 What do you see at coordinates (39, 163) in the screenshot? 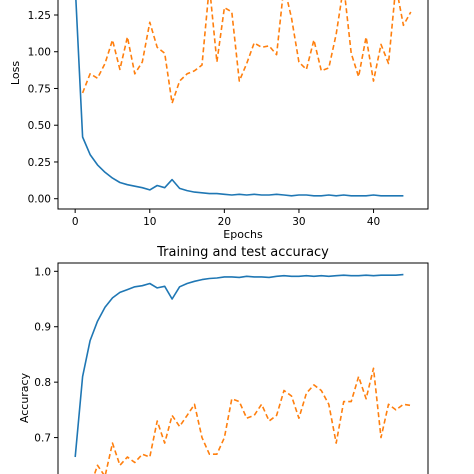
I see `loss-y-tick-label: 0.25` at bounding box center [39, 163].